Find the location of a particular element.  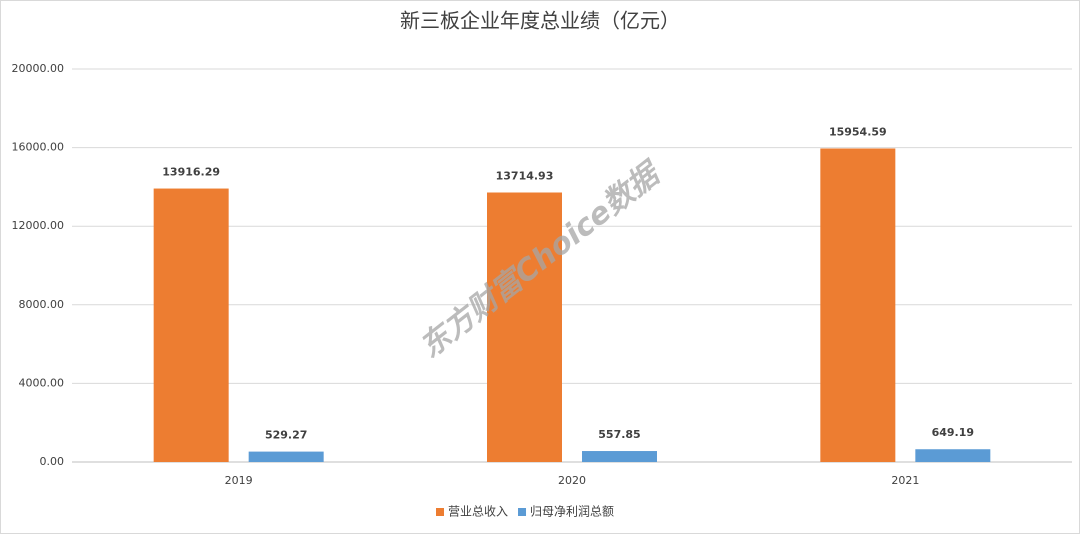

value-label: 529.27 is located at coordinates (286, 435).